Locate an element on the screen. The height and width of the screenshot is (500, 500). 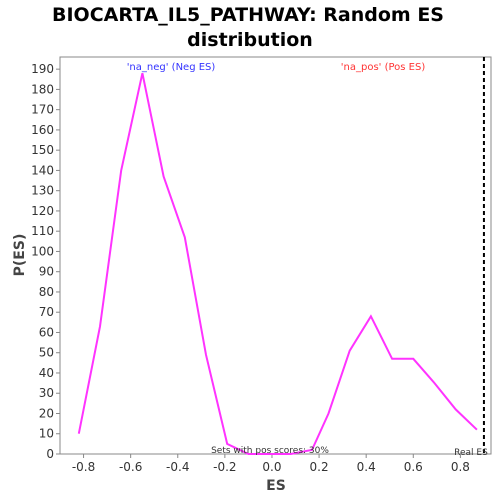
x-tick-label: 0.2 is located at coordinates (319, 467).